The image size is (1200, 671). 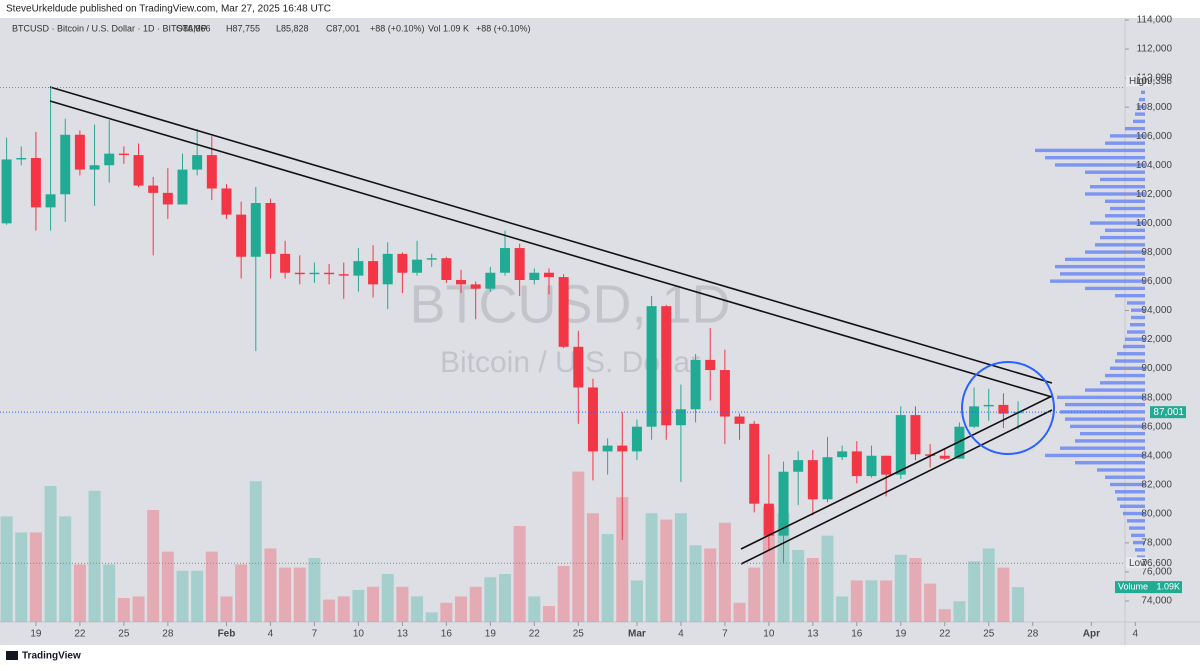 What do you see at coordinates (1154, 165) in the screenshot?
I see `y-tick-label: 104,000` at bounding box center [1154, 165].